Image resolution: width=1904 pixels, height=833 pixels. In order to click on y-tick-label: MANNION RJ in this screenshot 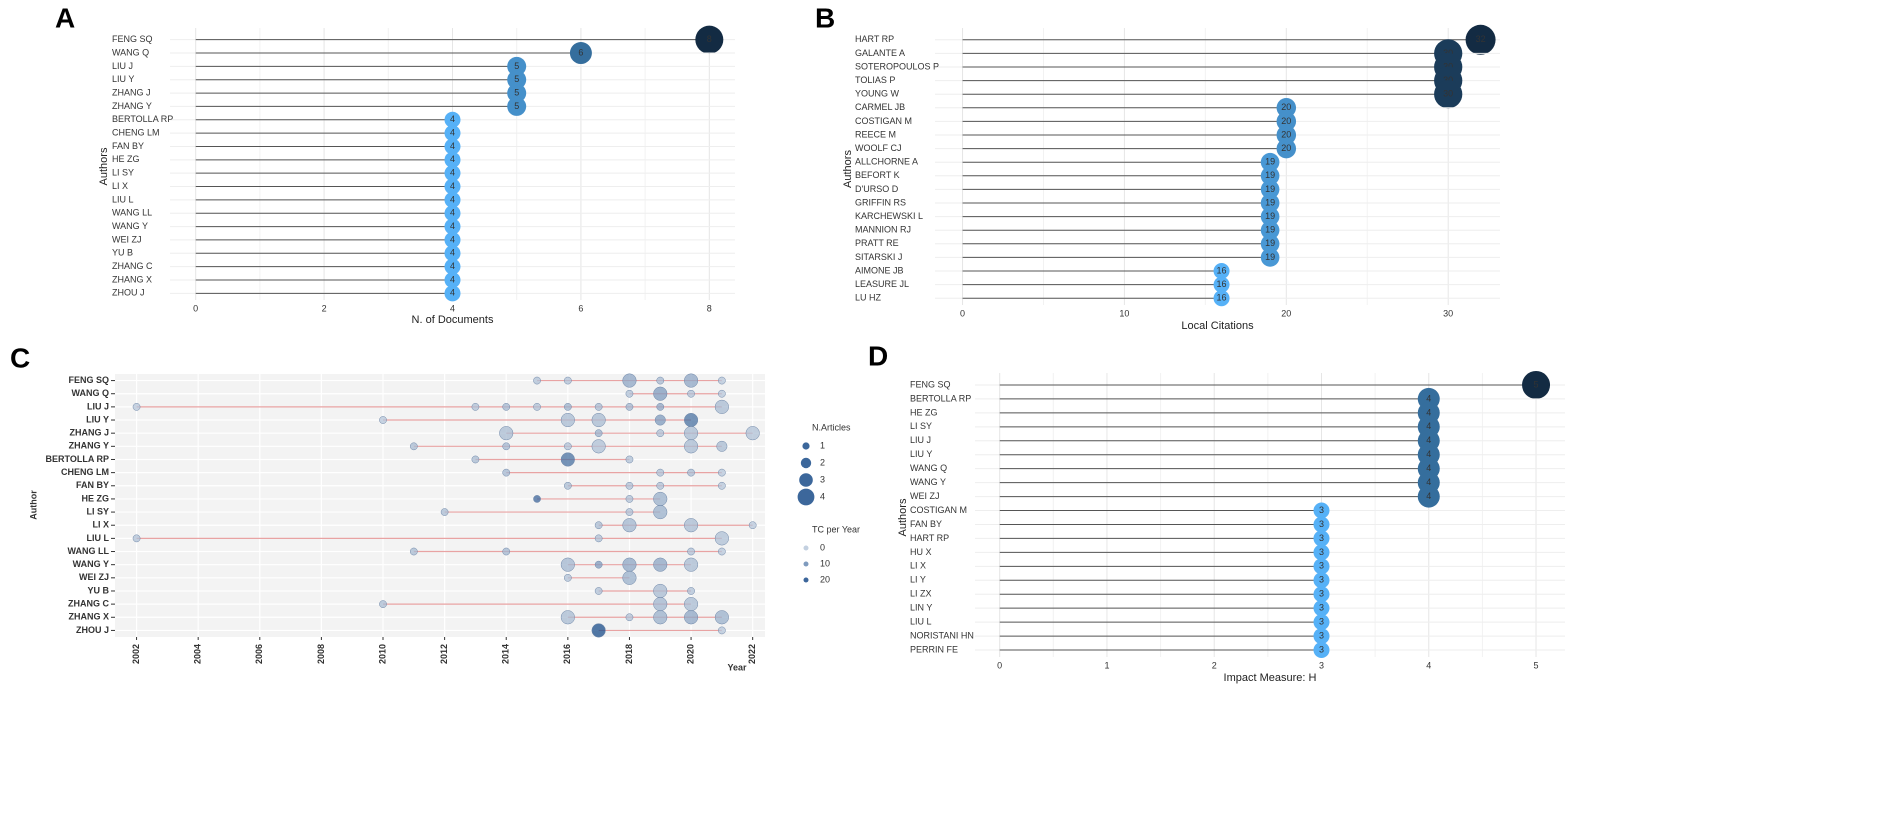, I will do `click(883, 230)`.